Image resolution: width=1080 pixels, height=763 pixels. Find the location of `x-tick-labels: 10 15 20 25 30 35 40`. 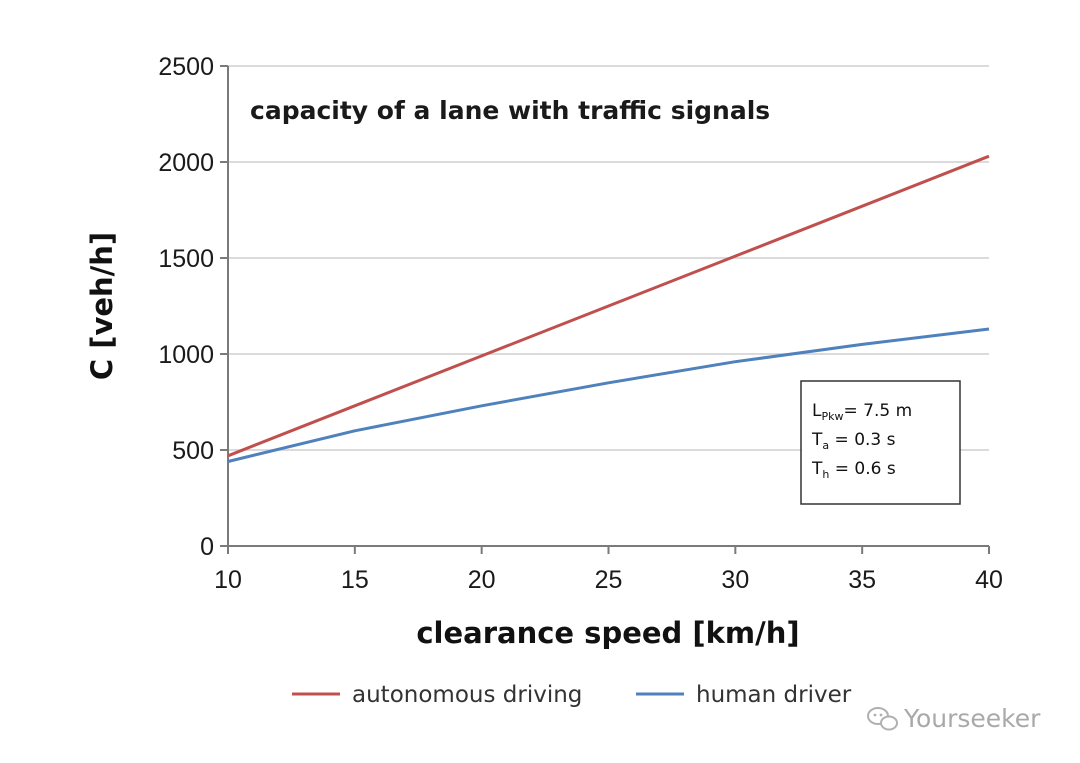

x-tick-labels: 10 15 20 25 30 35 40 is located at coordinates (608, 570).